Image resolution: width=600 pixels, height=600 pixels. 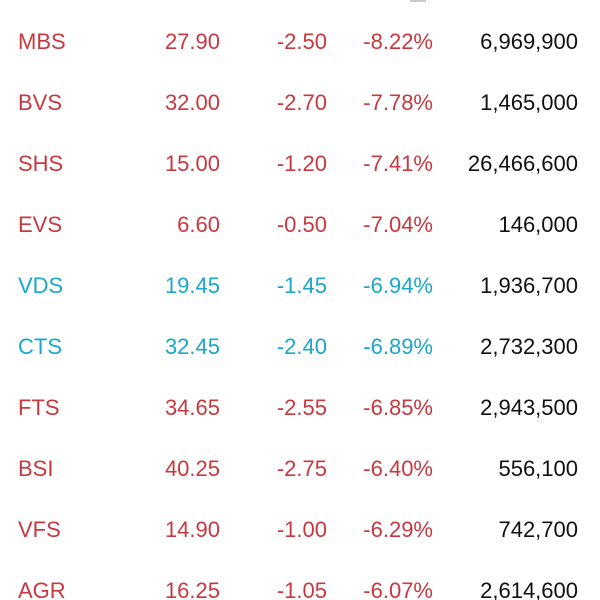 I want to click on stock-change: -1.45, so click(x=301, y=285).